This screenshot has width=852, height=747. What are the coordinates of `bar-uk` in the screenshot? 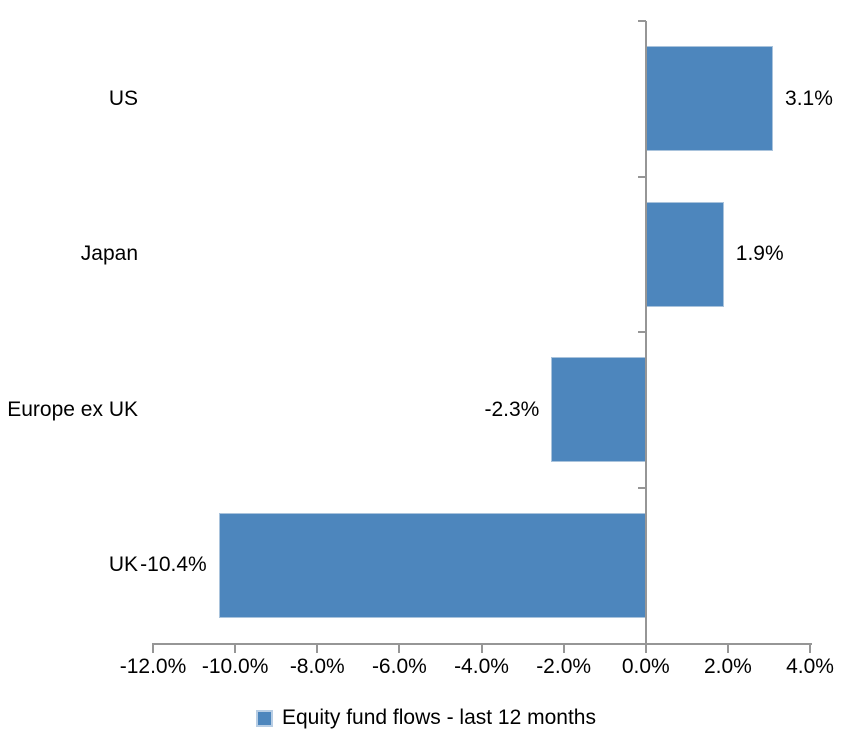 It's located at (432, 565).